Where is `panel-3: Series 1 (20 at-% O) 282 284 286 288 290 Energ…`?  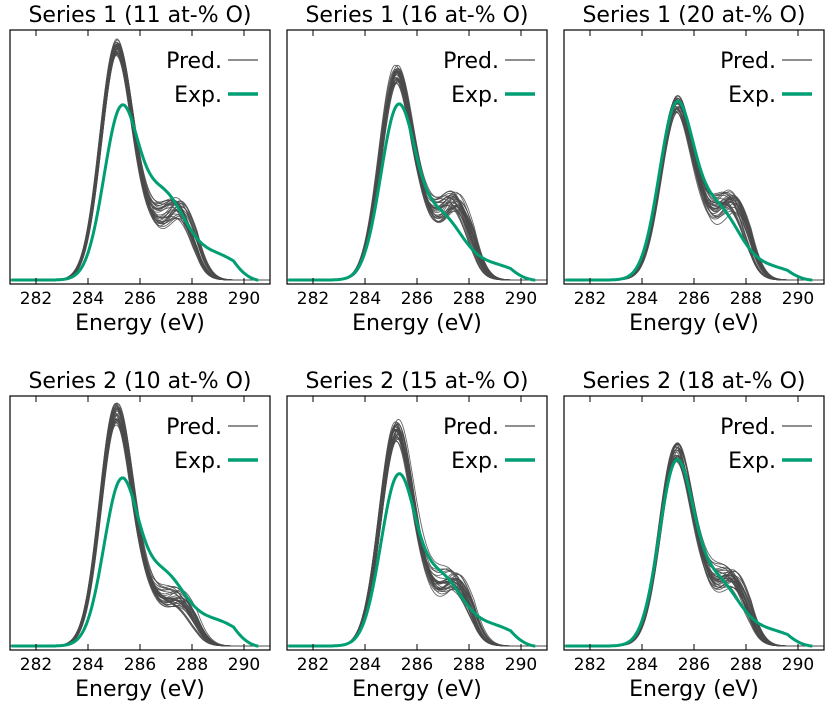 panel-3: Series 1 (20 at-% O) 282 284 286 288 290 Energ… is located at coordinates (694, 169).